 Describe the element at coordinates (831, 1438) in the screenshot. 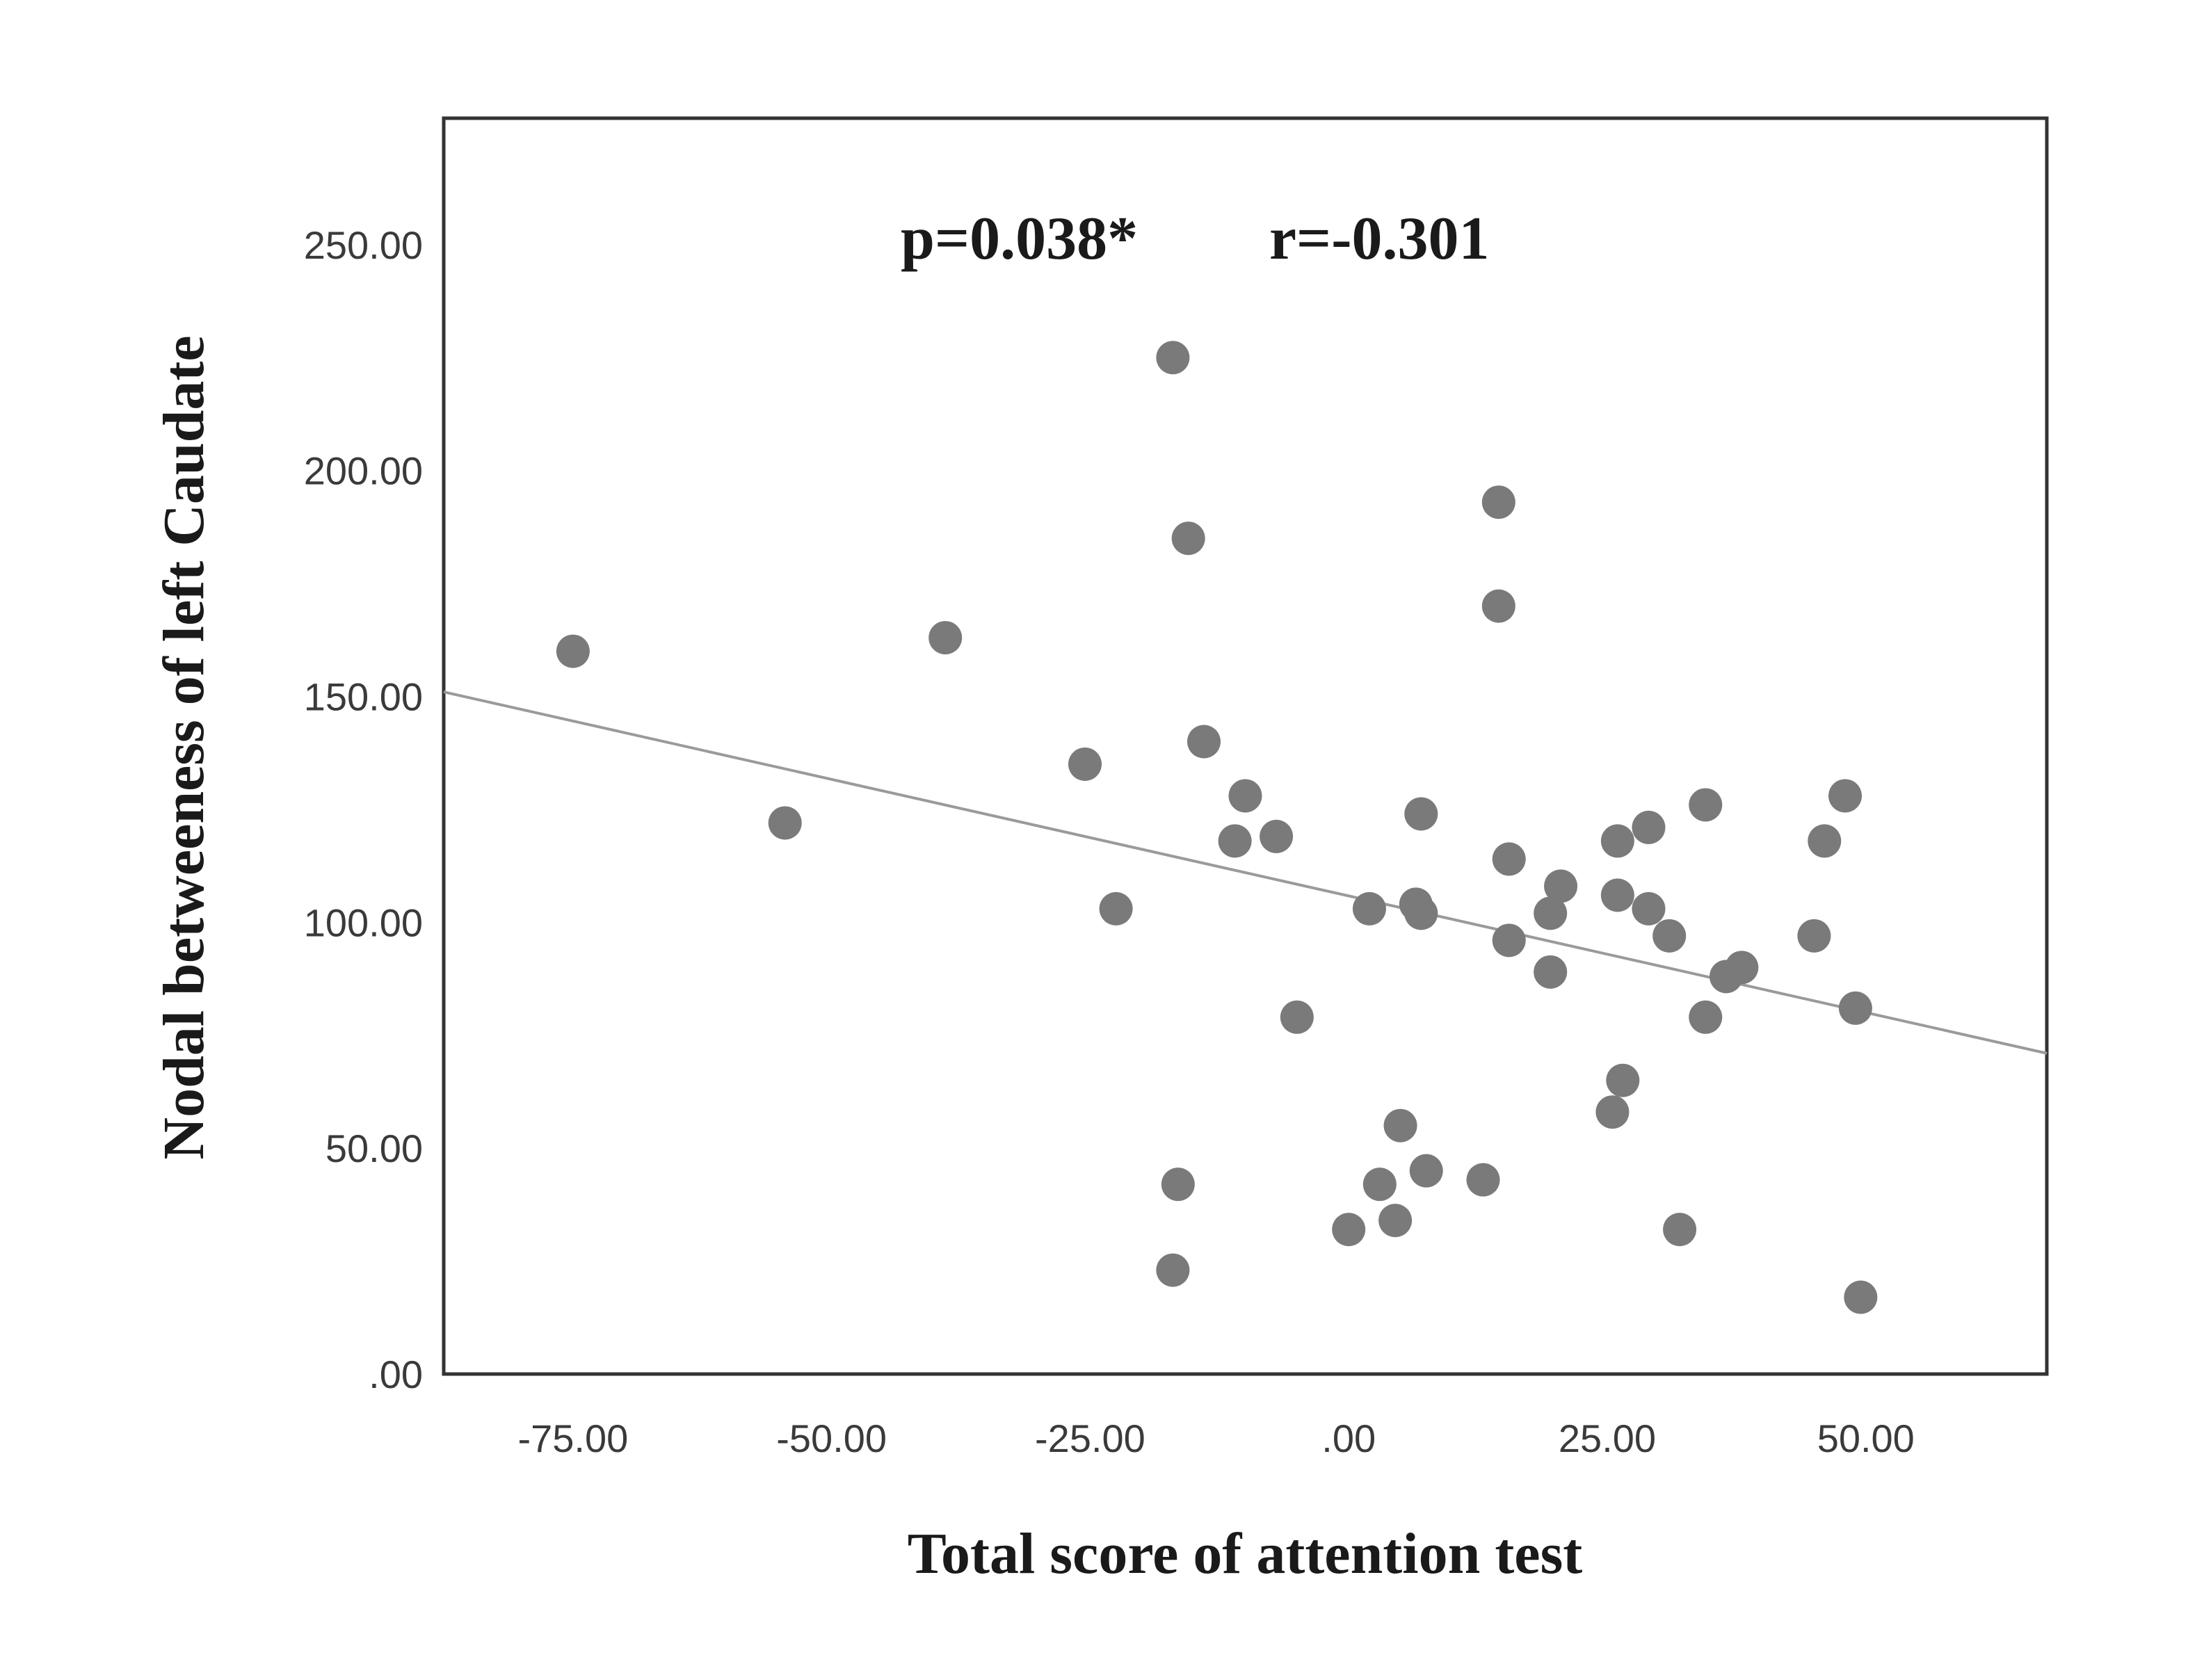

I see `x-tick-label: -50.00` at that location.